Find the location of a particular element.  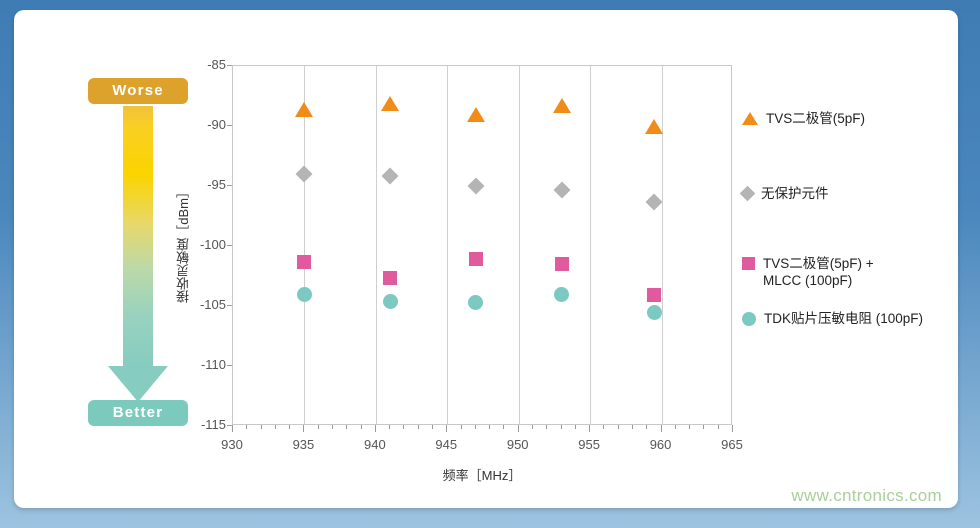

x-tick-label: 965 is located at coordinates (732, 444).